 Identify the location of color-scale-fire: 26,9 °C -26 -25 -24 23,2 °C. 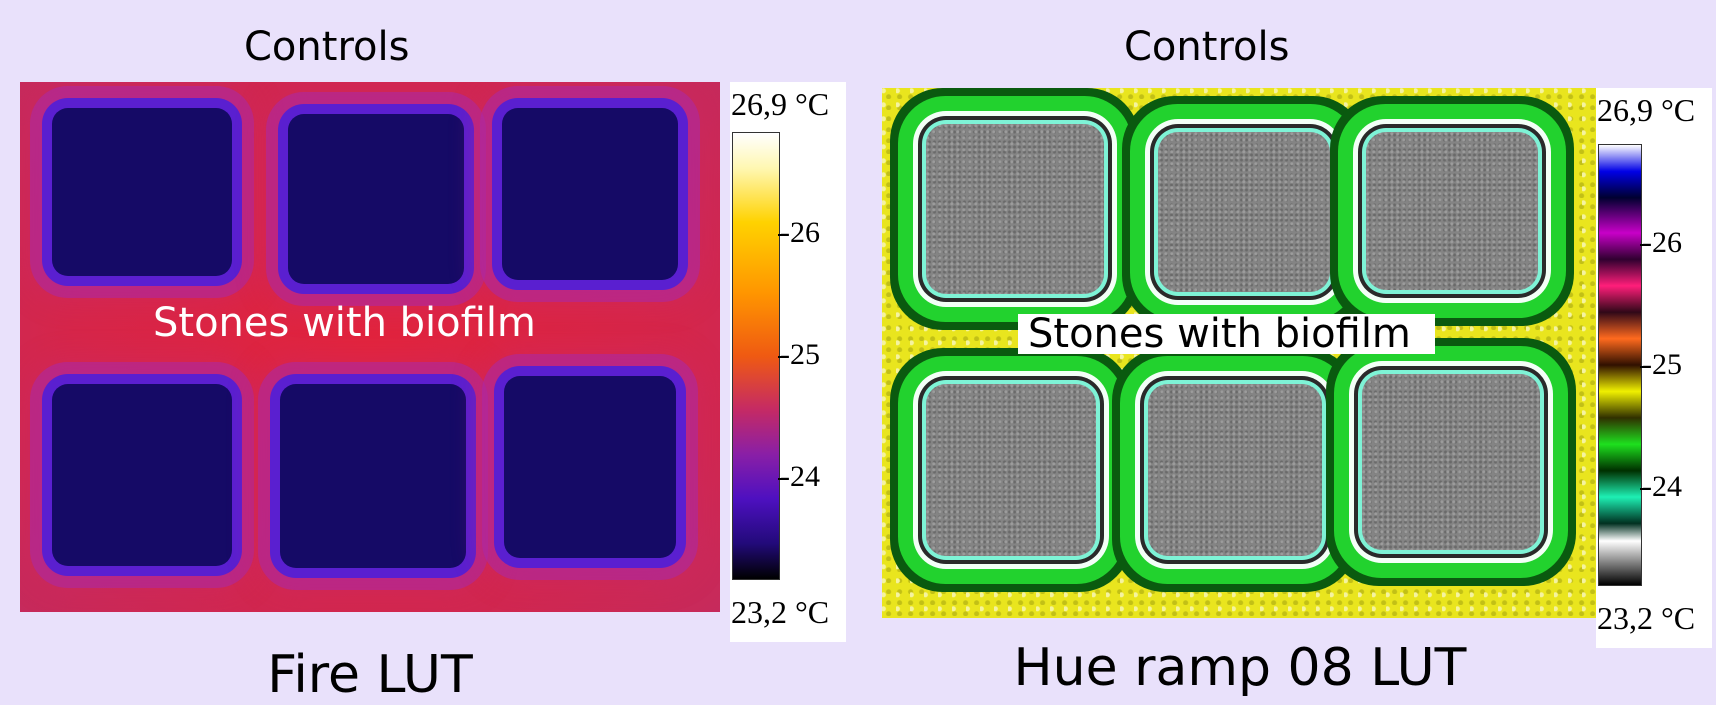
(788, 362).